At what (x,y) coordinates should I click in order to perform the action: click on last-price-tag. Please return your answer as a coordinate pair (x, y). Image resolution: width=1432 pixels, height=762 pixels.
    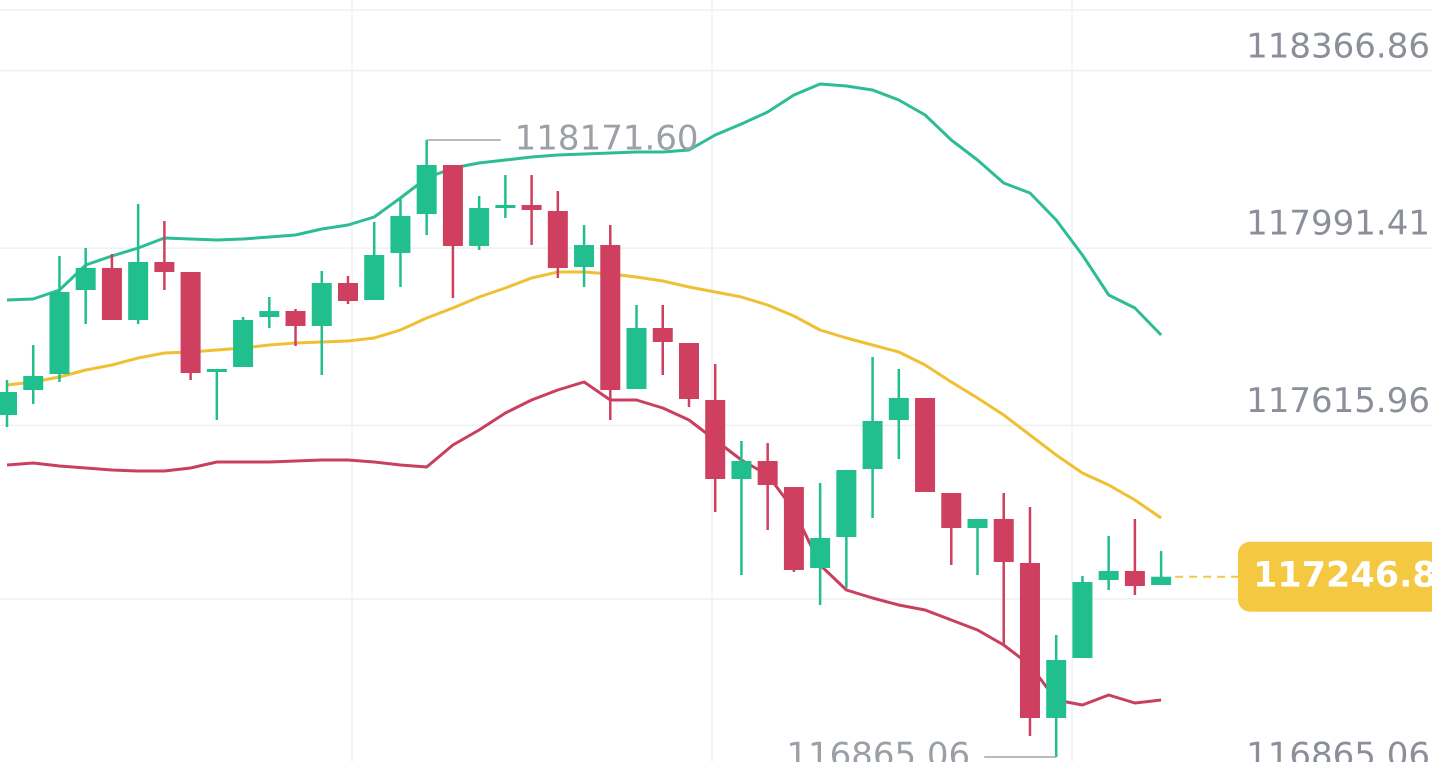
    Looking at the image, I should click on (1335, 576).